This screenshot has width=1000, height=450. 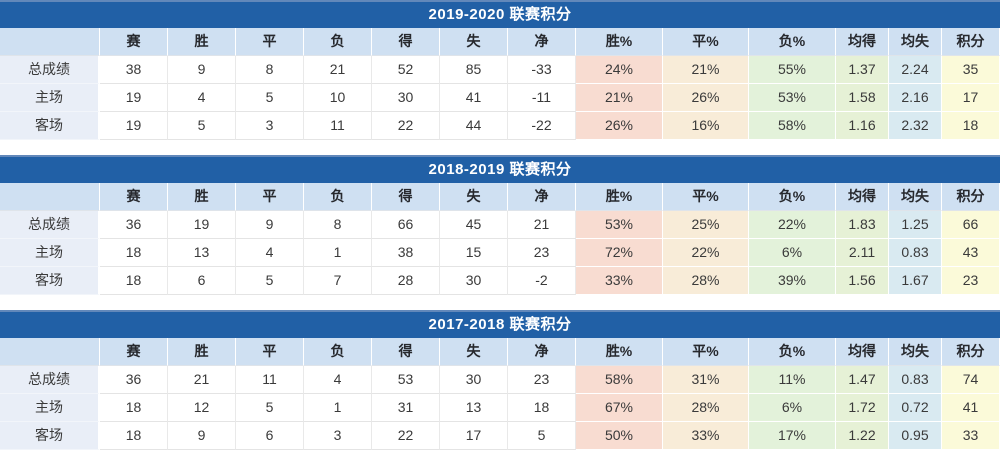 What do you see at coordinates (792, 436) in the screenshot?
I see `cell-loss-pct: 17%` at bounding box center [792, 436].